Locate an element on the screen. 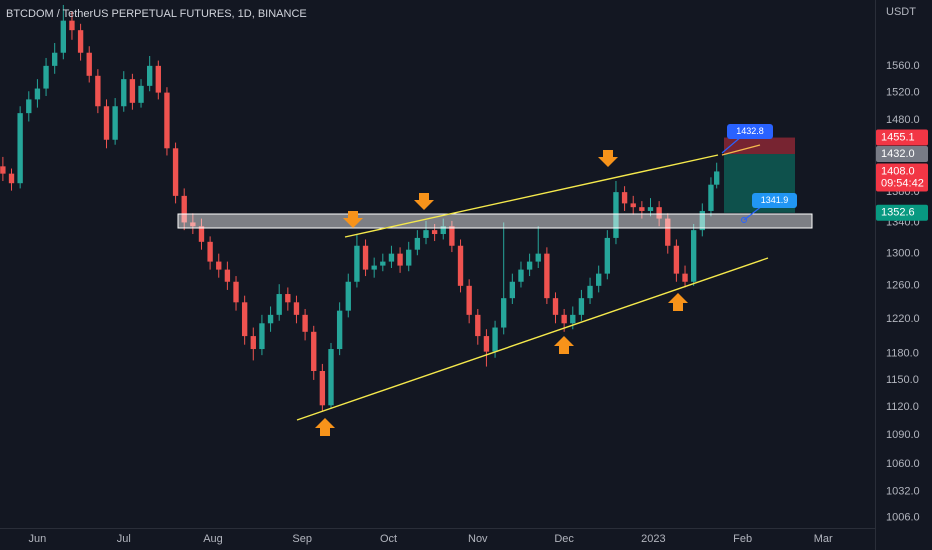 The height and width of the screenshot is (550, 932). x-tick-label: Jun is located at coordinates (38, 539).